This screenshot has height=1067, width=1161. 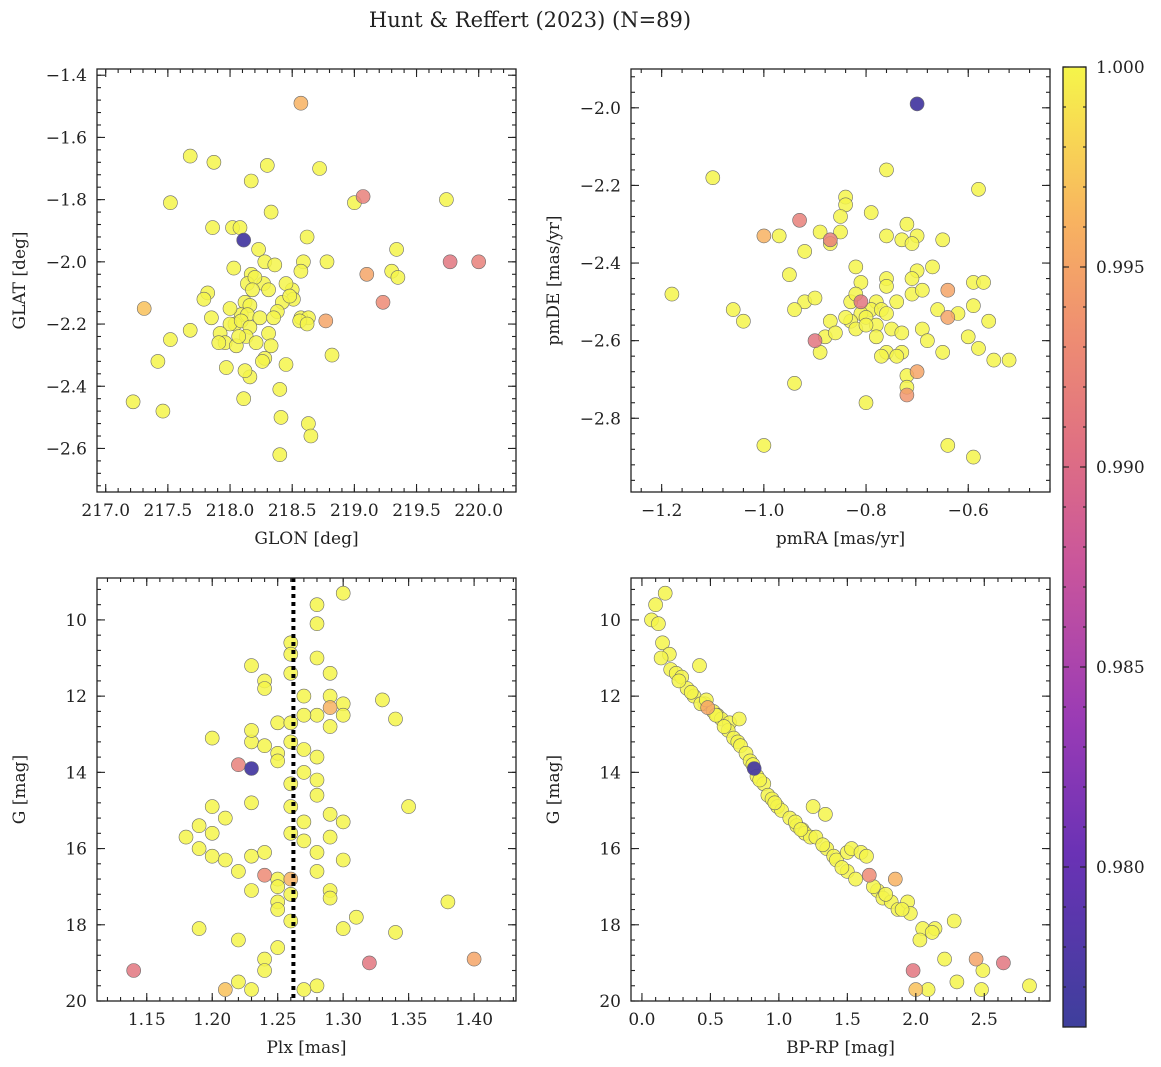 I want to click on y-tick-label: 14, so click(x=610, y=773).